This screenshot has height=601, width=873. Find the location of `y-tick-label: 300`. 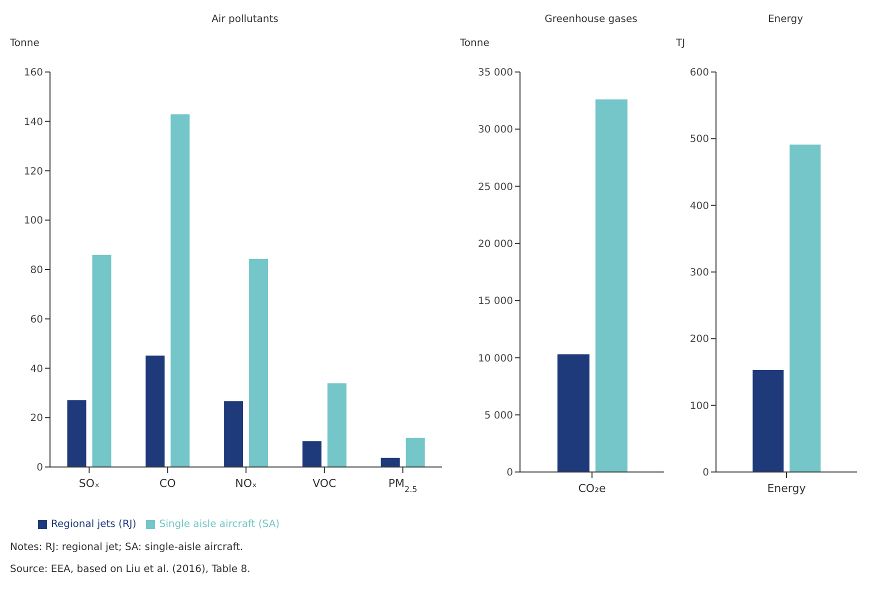

y-tick-label: 300 is located at coordinates (699, 273).